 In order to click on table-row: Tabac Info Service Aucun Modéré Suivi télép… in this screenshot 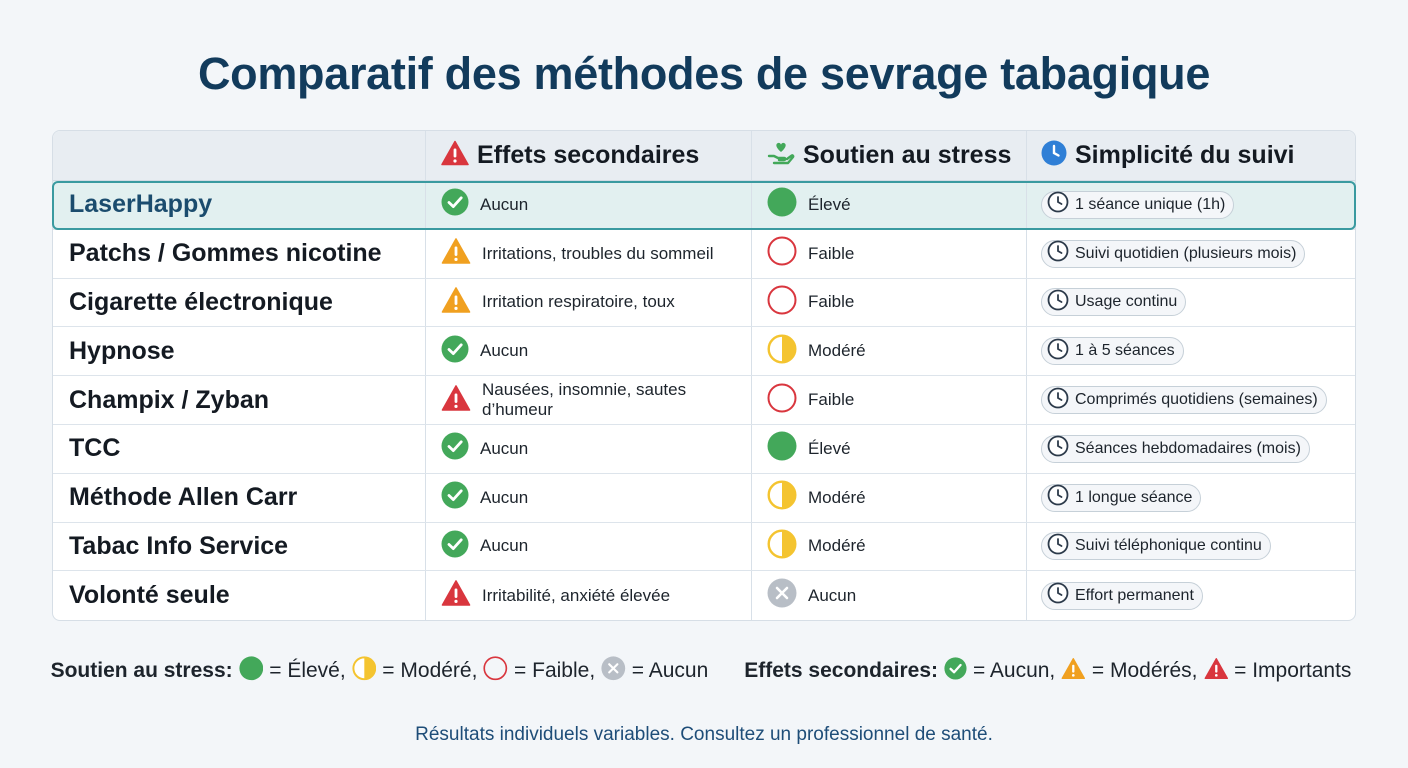, I will do `click(704, 547)`.